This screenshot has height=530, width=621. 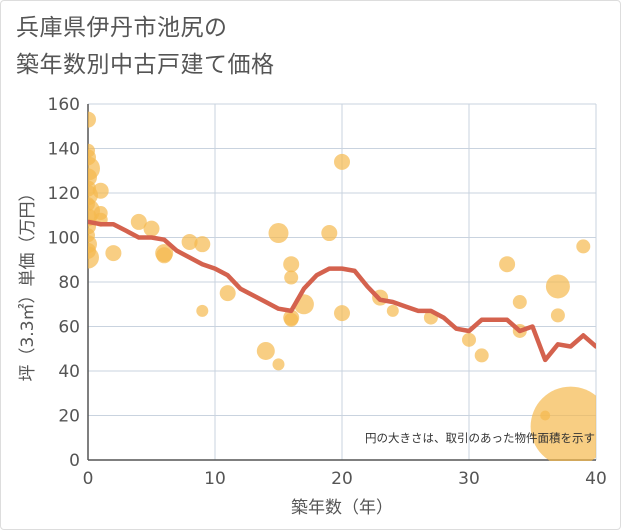 I want to click on title-line-2: 築年数別中古戸建て価格, so click(x=145, y=65).